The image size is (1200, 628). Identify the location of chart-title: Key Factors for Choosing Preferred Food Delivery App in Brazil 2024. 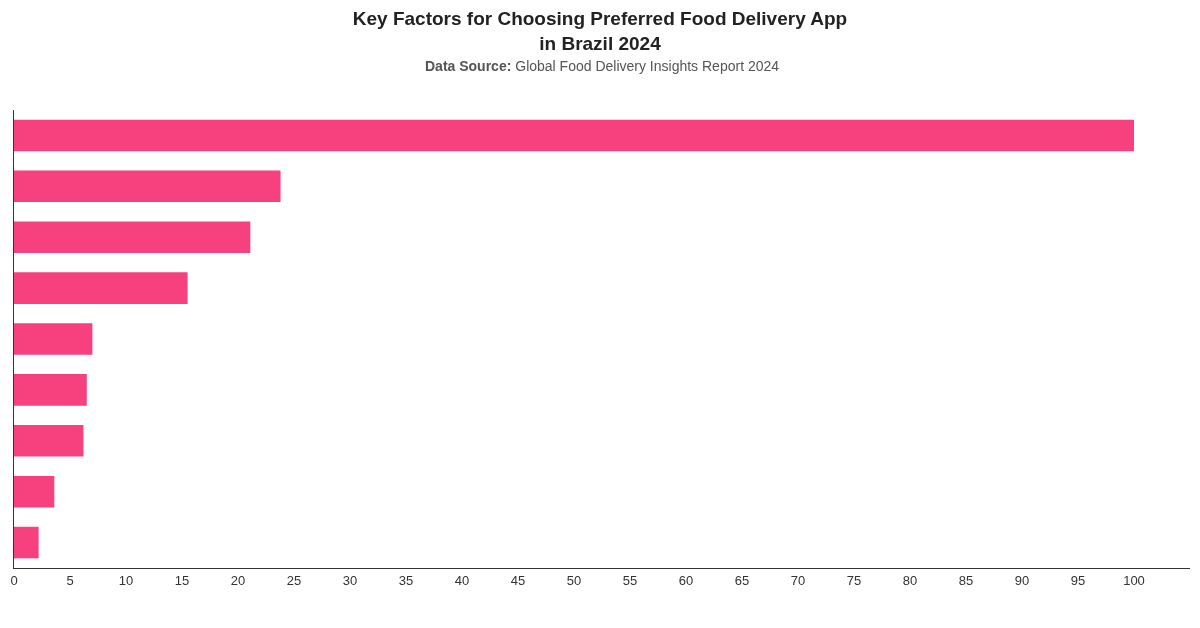
(600, 31).